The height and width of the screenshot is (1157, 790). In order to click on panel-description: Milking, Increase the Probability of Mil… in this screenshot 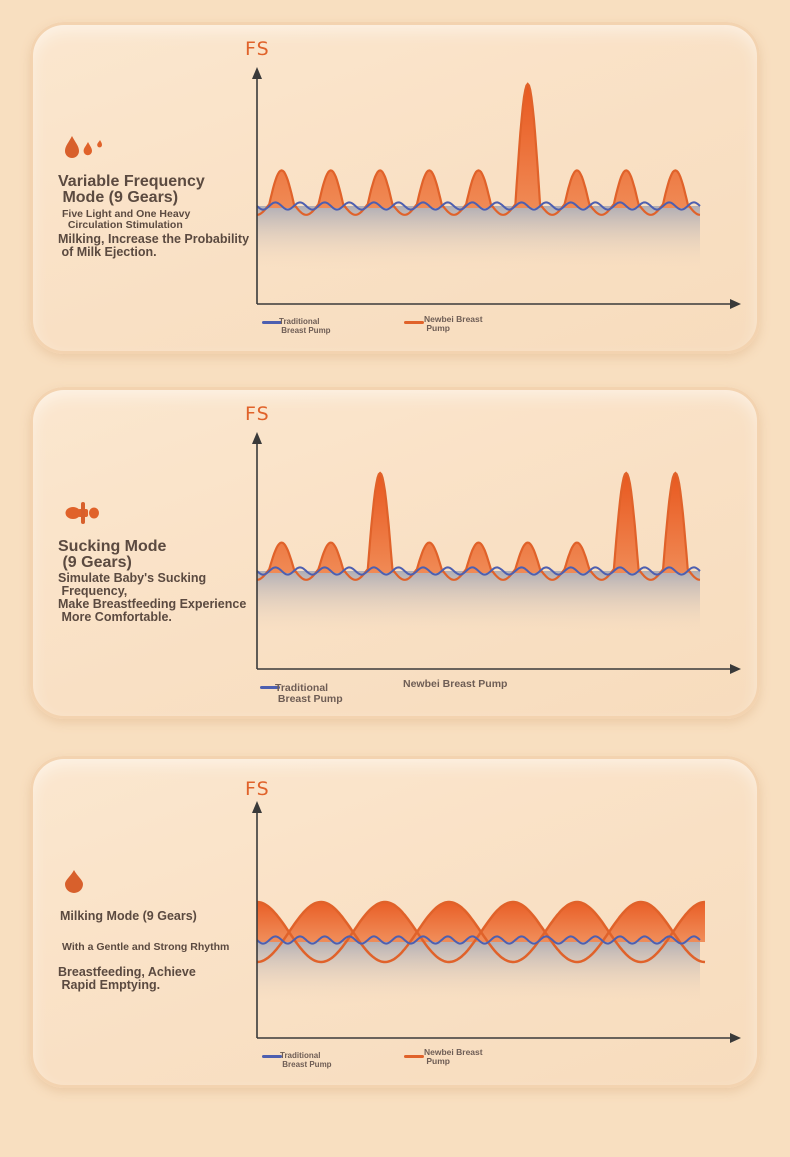, I will do `click(154, 245)`.